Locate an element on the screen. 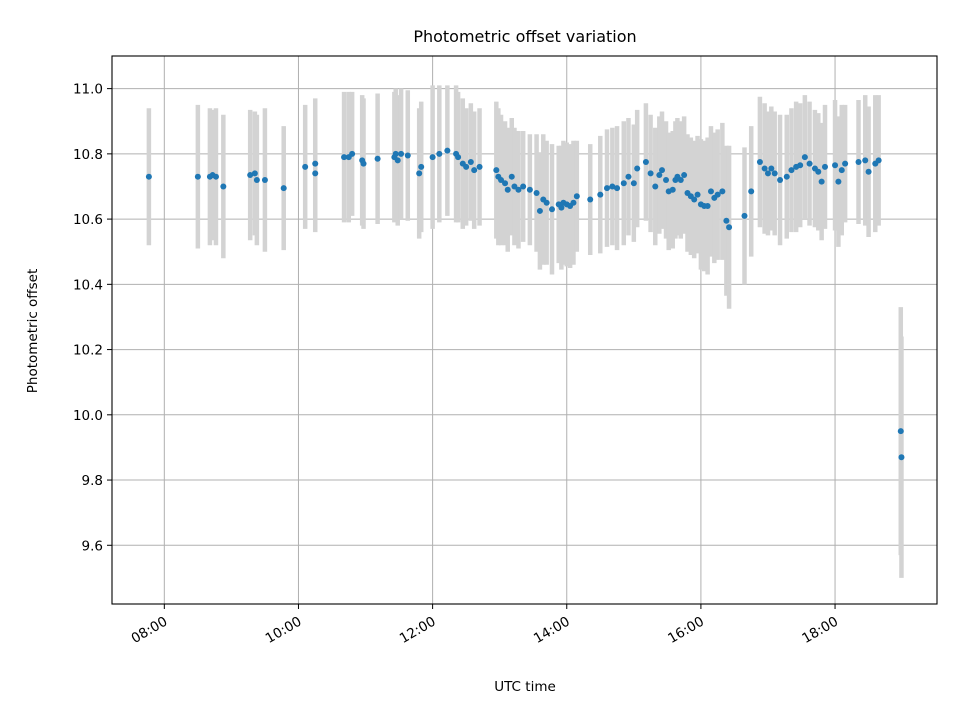  y-tick-label: 9.6 is located at coordinates (92, 546).